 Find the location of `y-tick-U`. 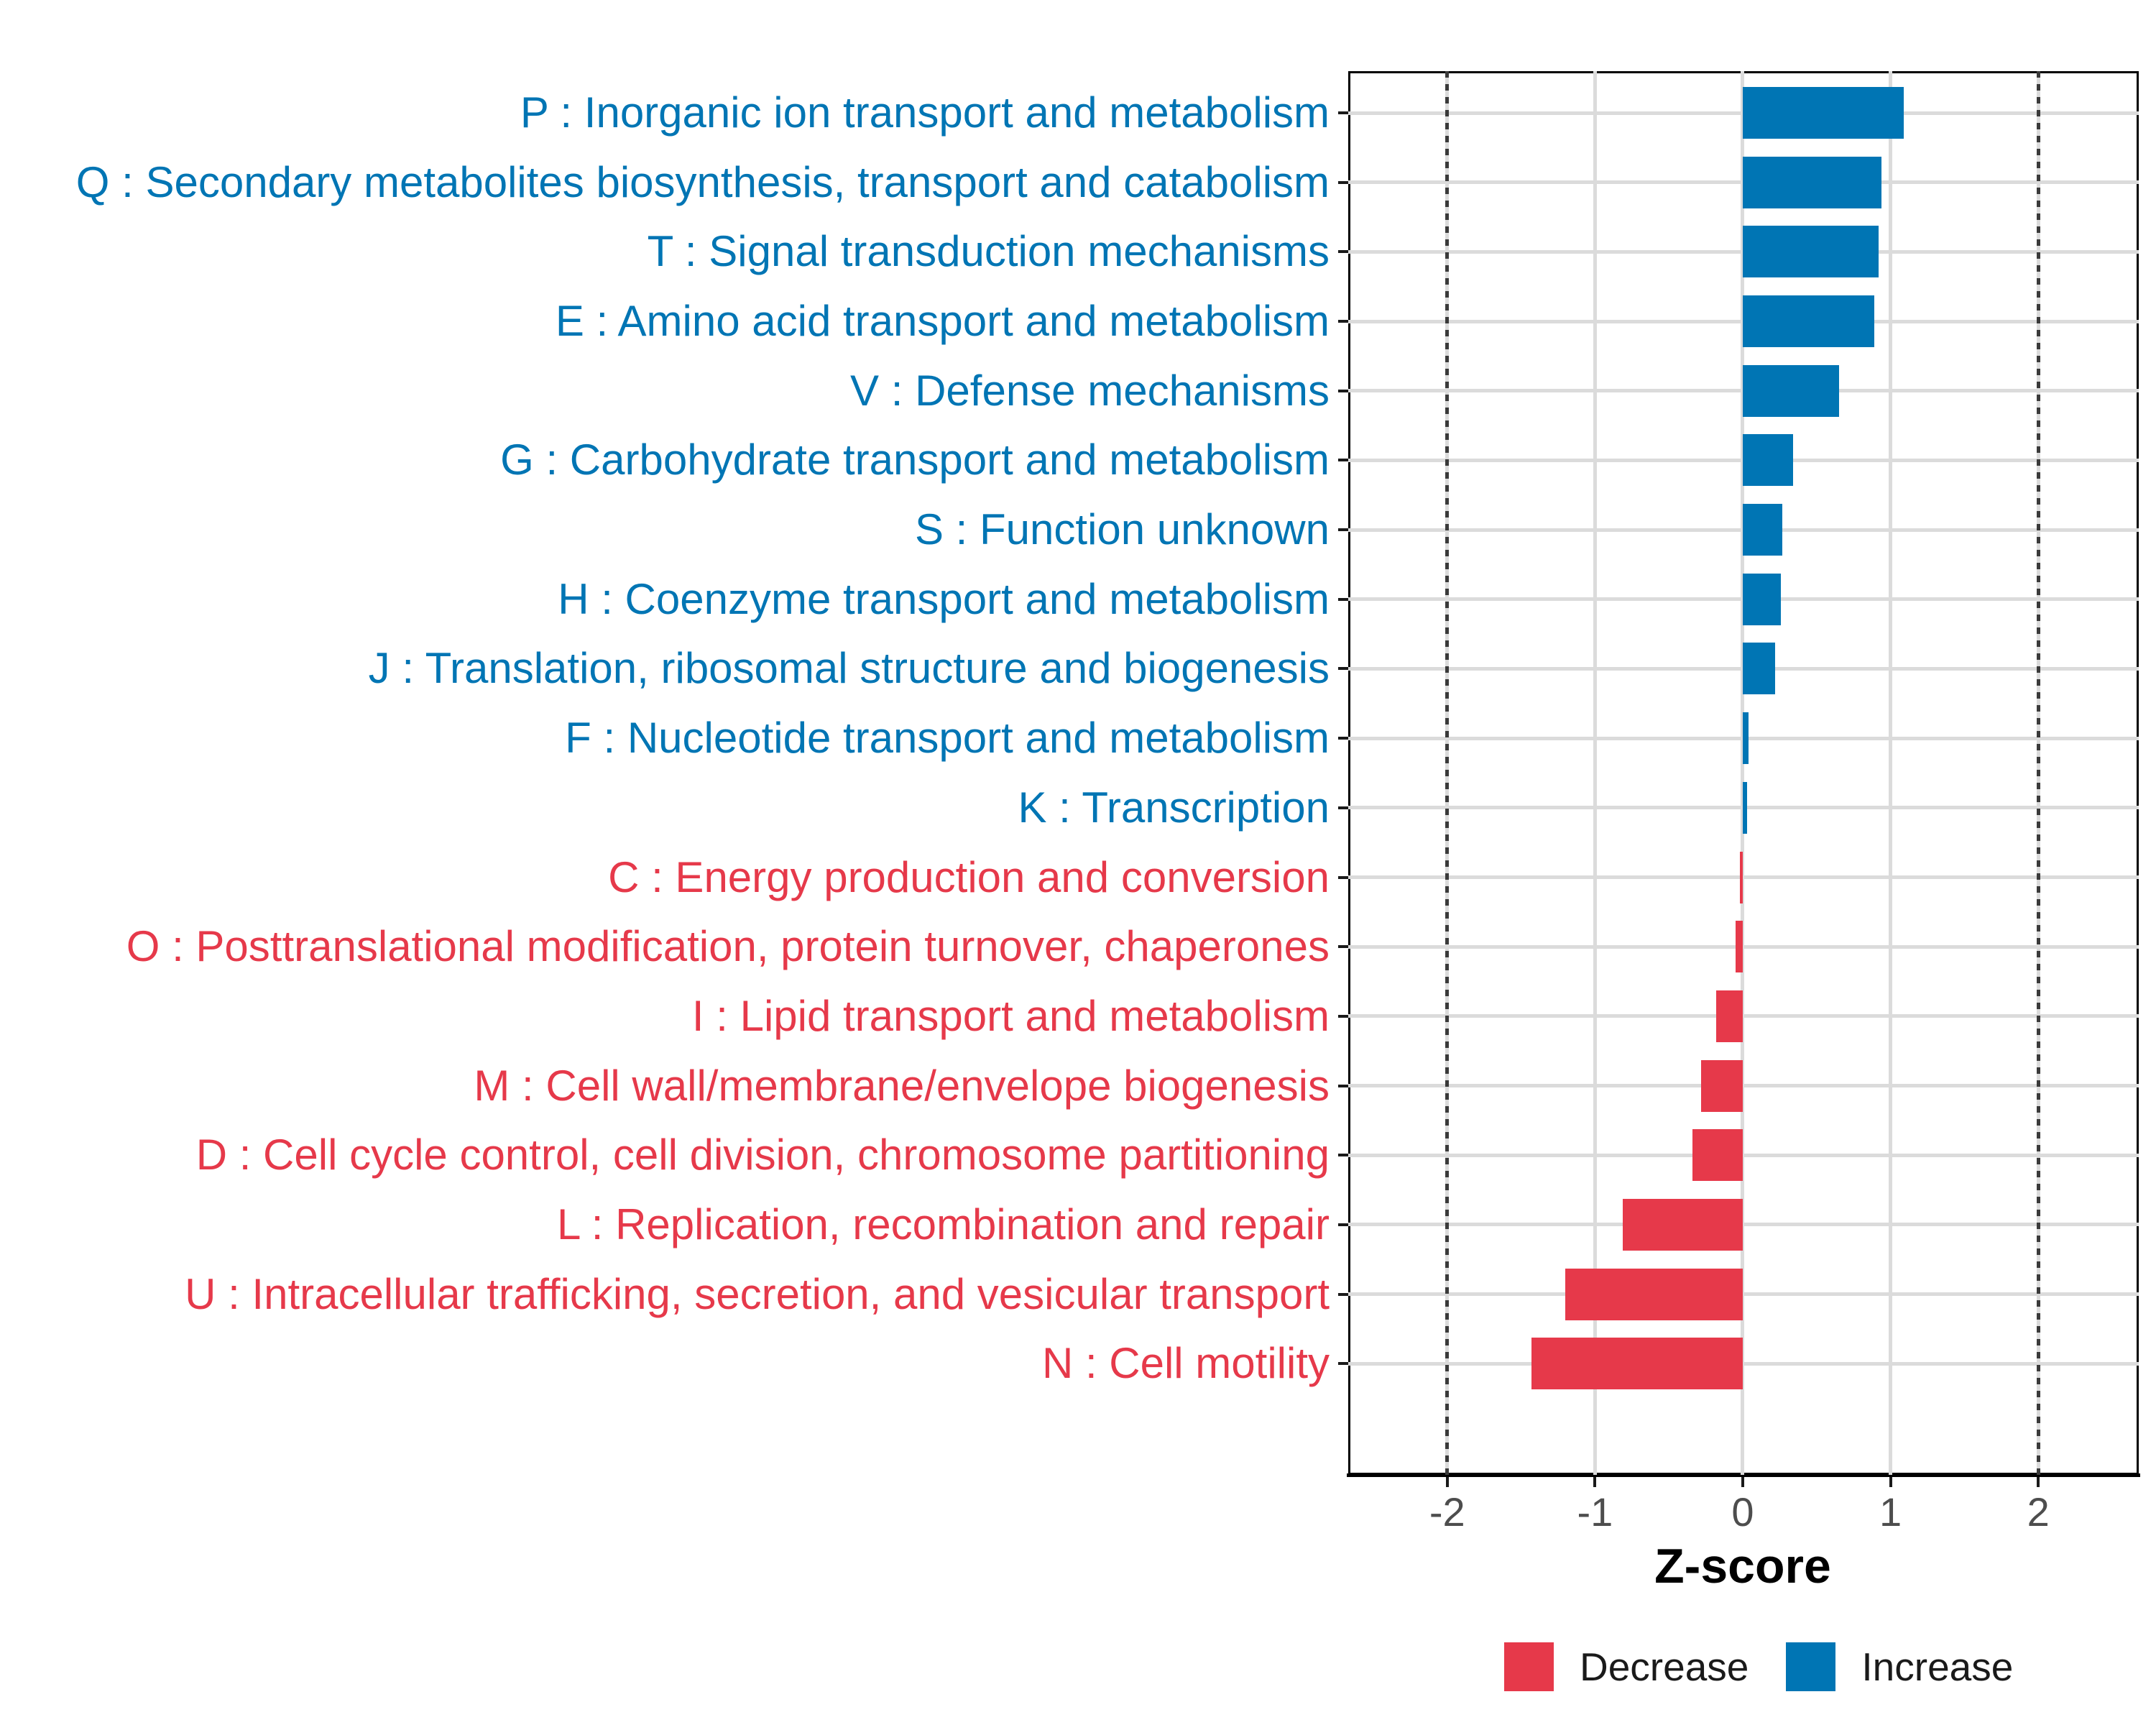

y-tick-U is located at coordinates (1343, 1294).